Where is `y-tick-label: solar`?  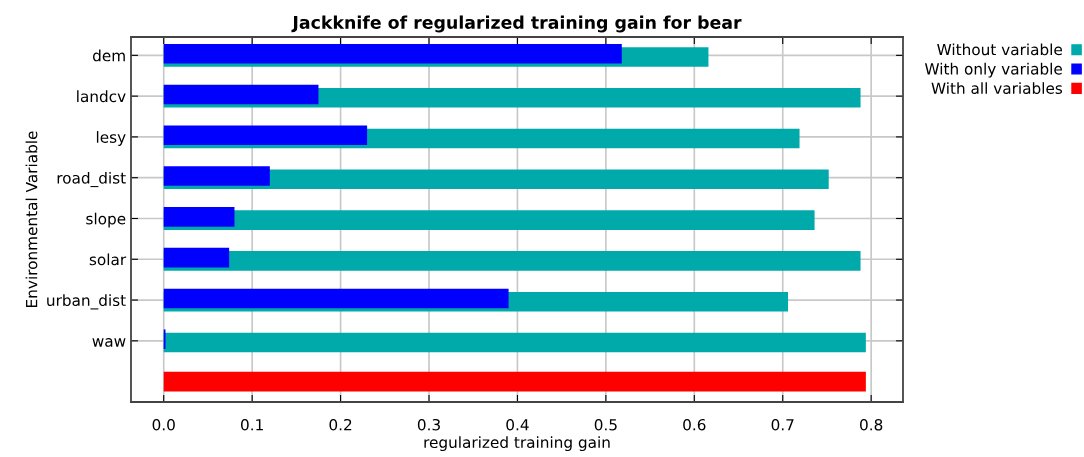
y-tick-label: solar is located at coordinates (108, 259).